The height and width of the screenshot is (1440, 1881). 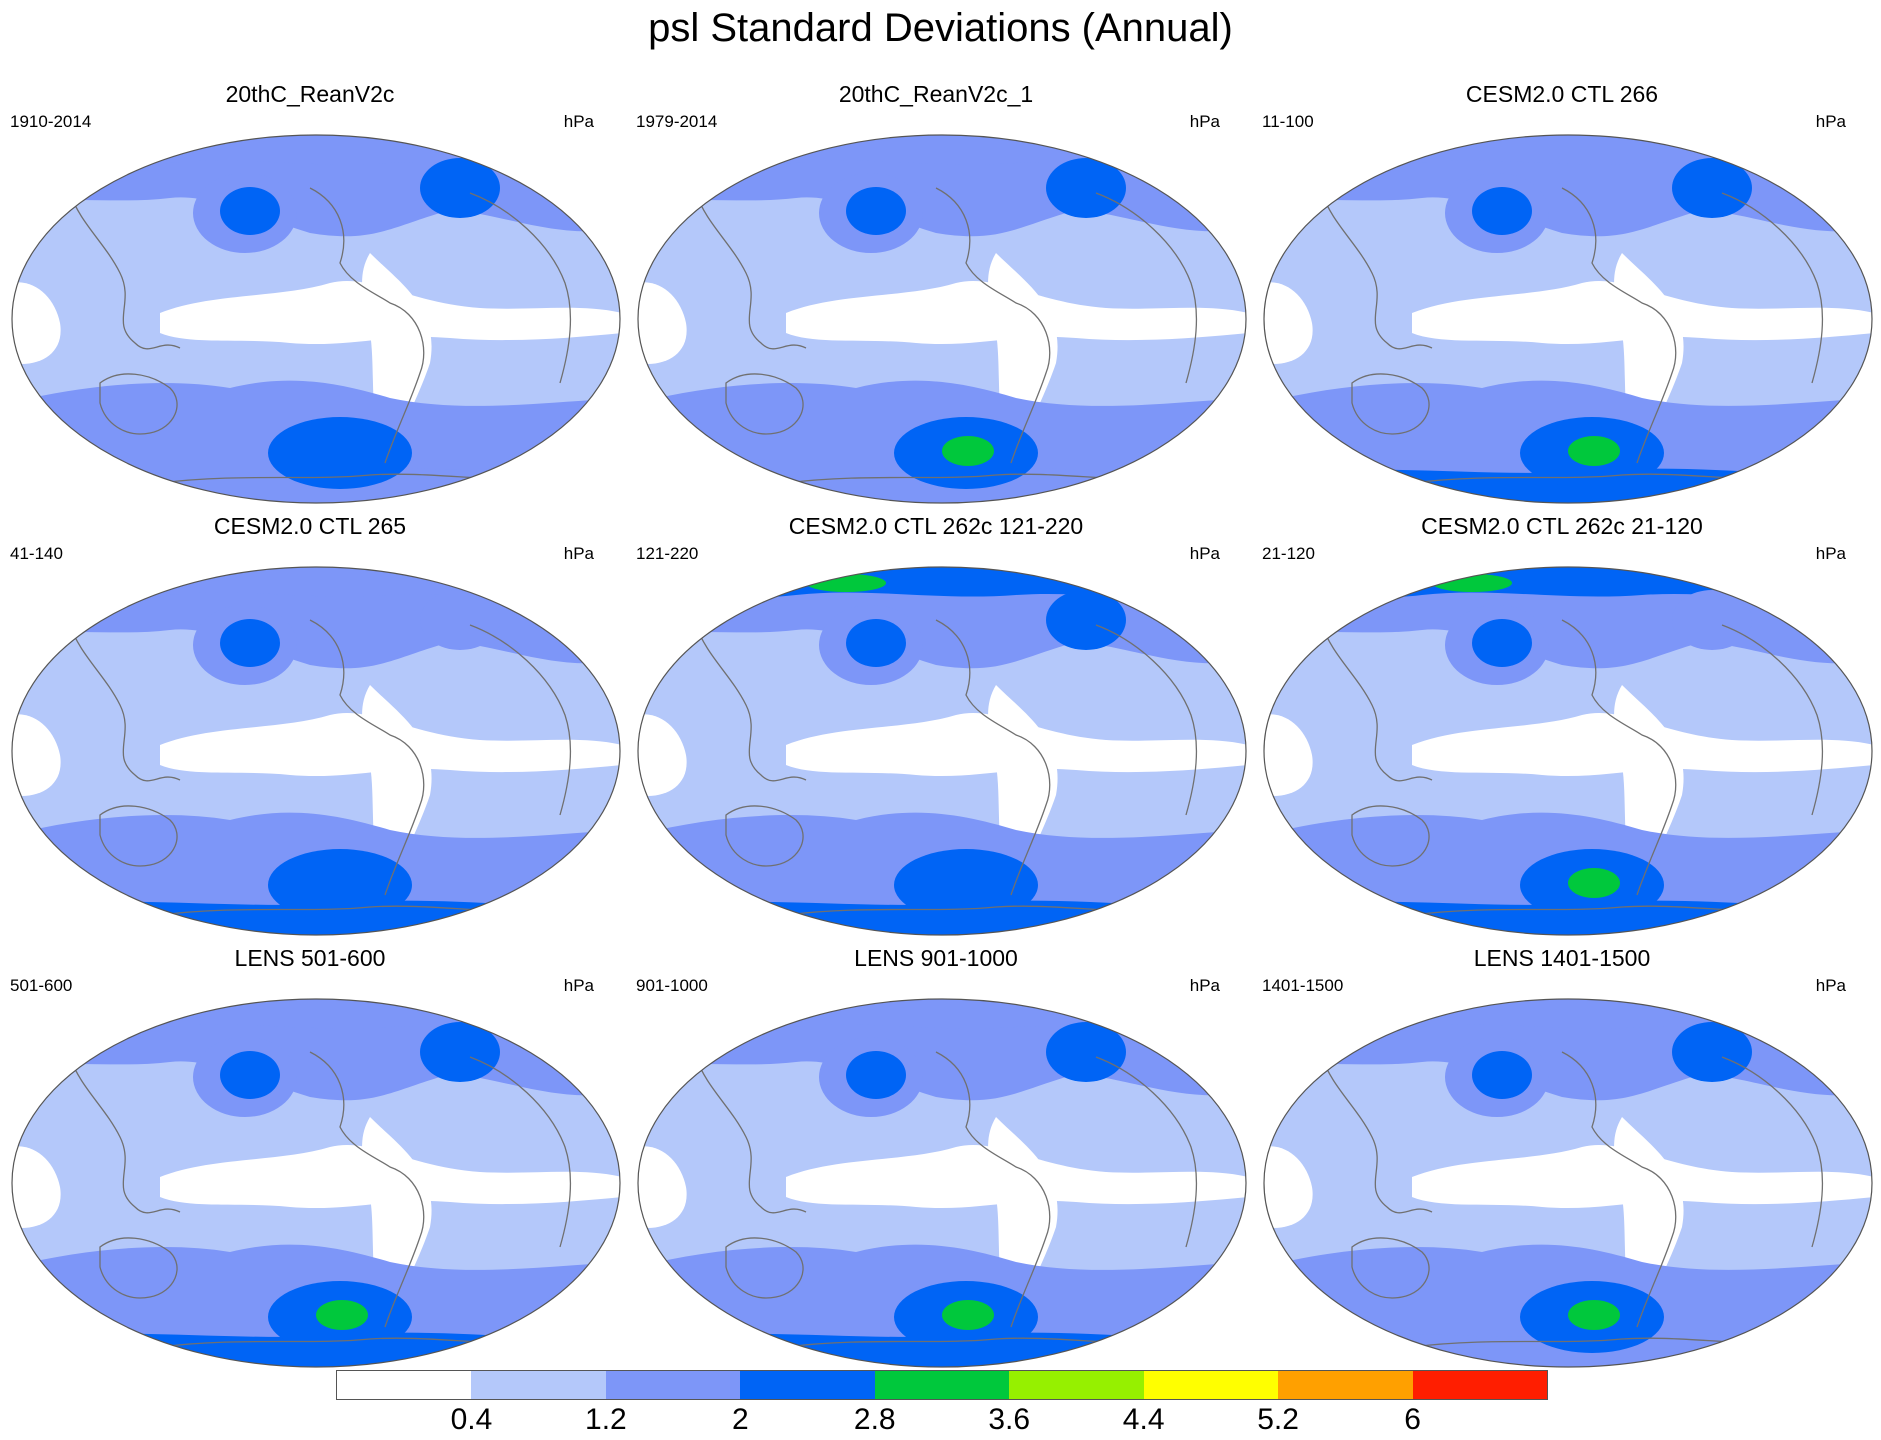 I want to click on colorbar-tick-label: 1.2, so click(x=606, y=1419).